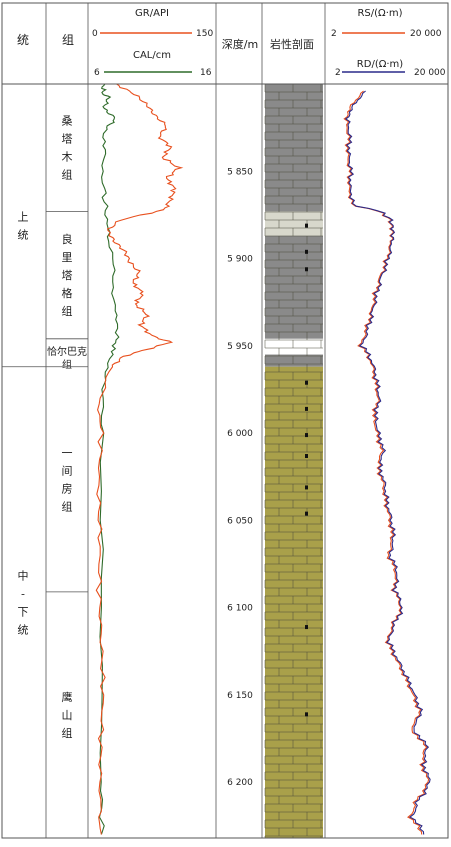 The height and width of the screenshot is (847, 451). What do you see at coordinates (68, 40) in the screenshot?
I see `header-formation: 组` at bounding box center [68, 40].